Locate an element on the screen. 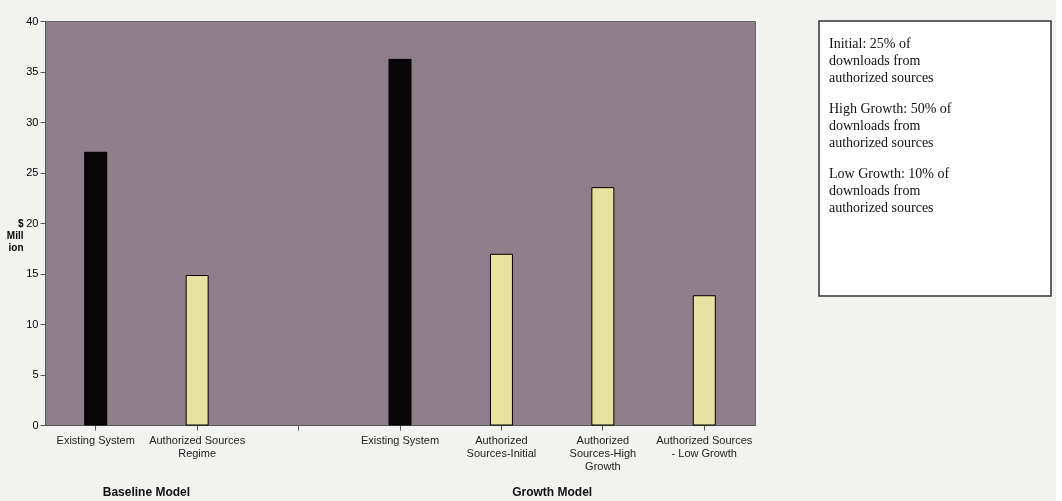  y-tick-label: 30 is located at coordinates (32, 121).